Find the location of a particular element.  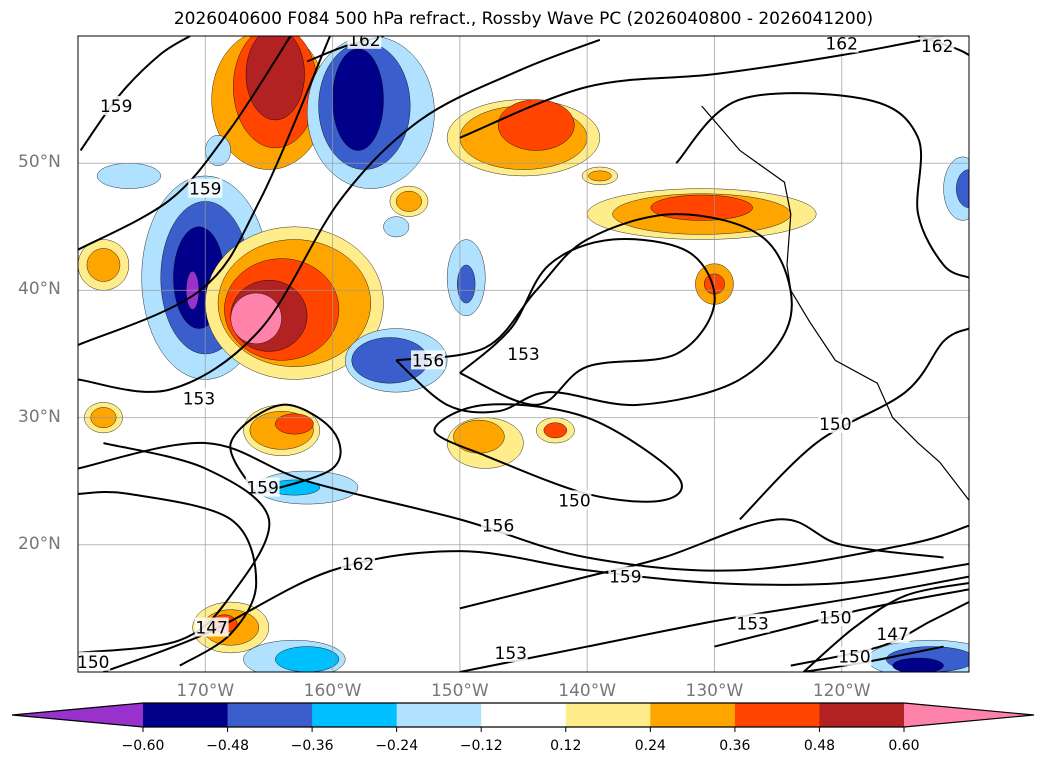

colorbar-tick-label: −0.48 is located at coordinates (227, 746).